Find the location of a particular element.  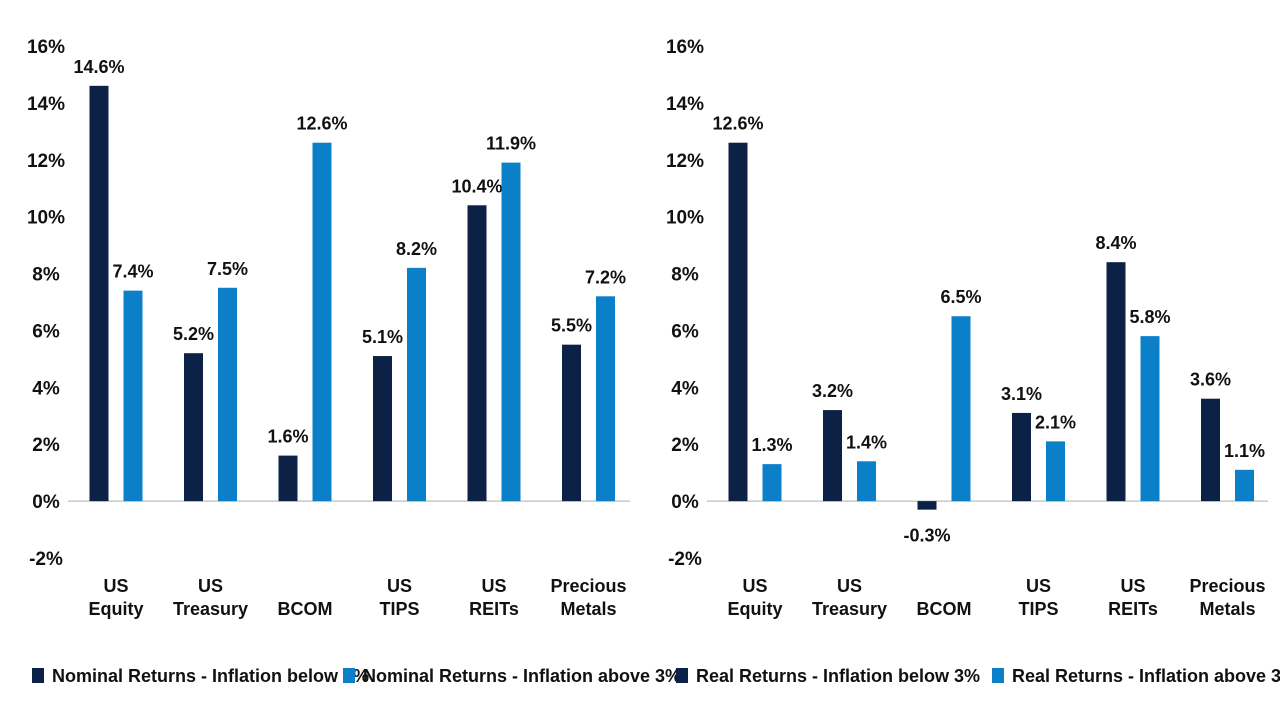

data-label: 1.1% is located at coordinates (1244, 451).